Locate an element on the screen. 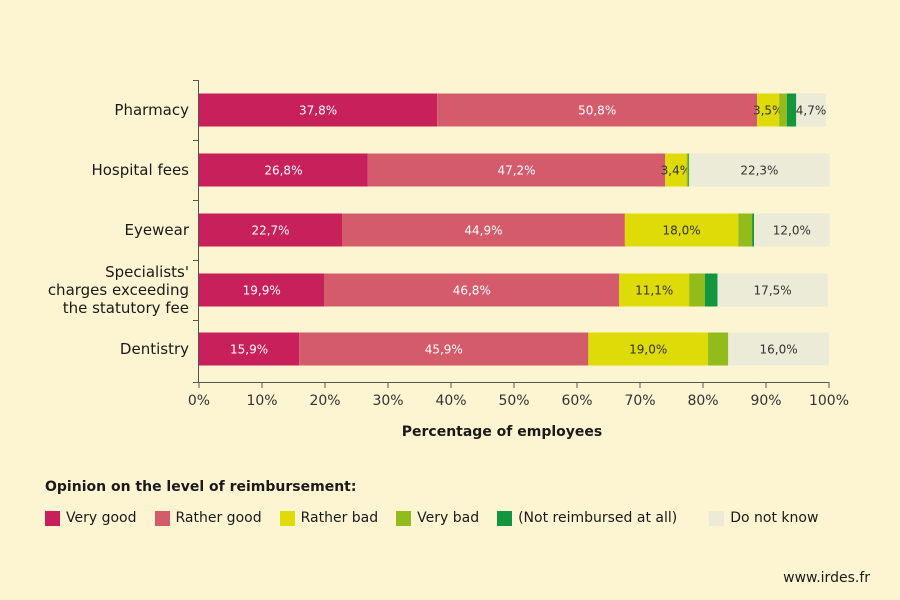 The height and width of the screenshot is (600, 900). x-tick-label: 100% is located at coordinates (829, 401).